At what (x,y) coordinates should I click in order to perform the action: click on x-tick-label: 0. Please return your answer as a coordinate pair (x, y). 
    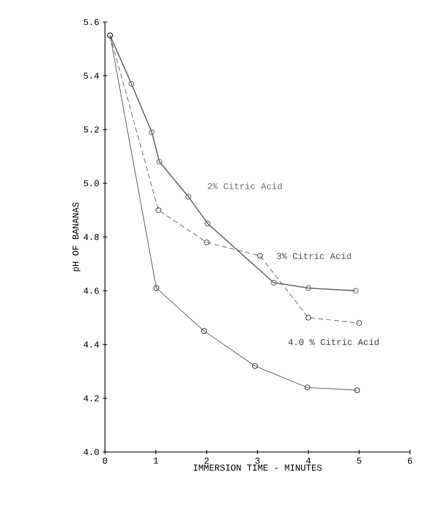
    Looking at the image, I should click on (105, 461).